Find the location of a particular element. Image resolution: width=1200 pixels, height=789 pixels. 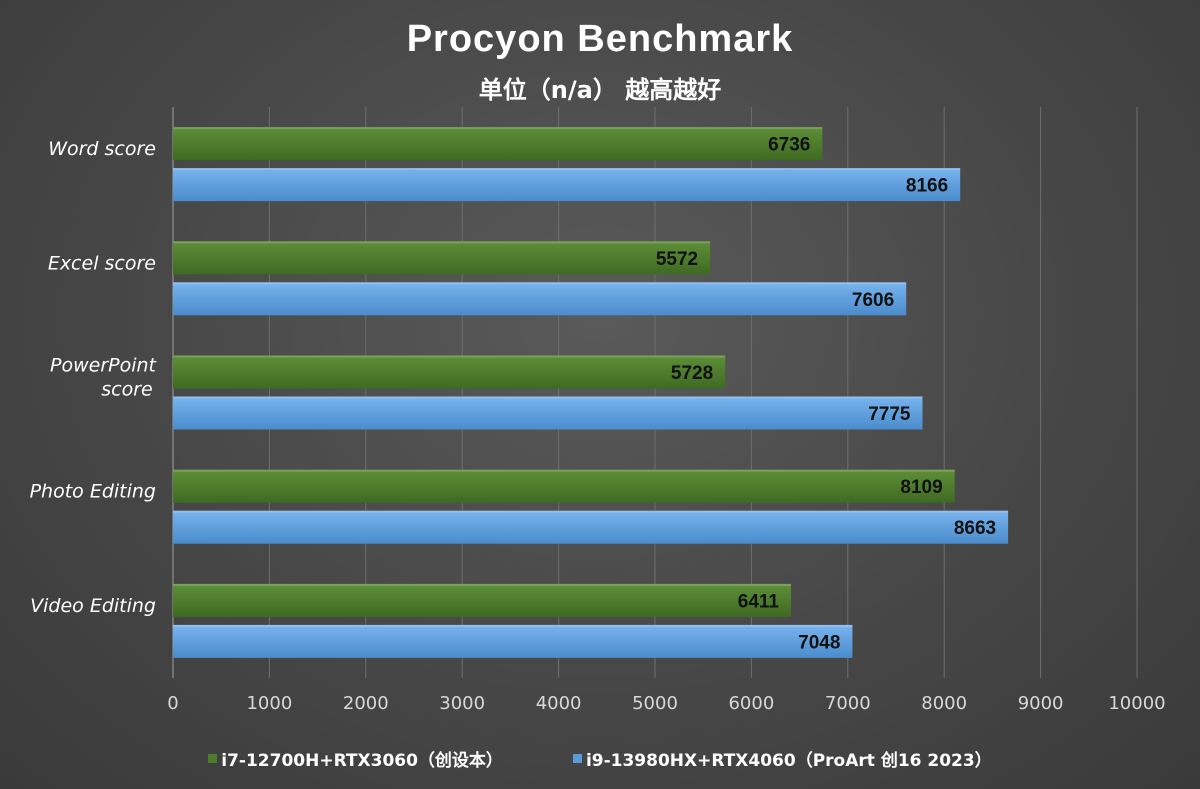

category-label: Word score is located at coordinates (102, 149).